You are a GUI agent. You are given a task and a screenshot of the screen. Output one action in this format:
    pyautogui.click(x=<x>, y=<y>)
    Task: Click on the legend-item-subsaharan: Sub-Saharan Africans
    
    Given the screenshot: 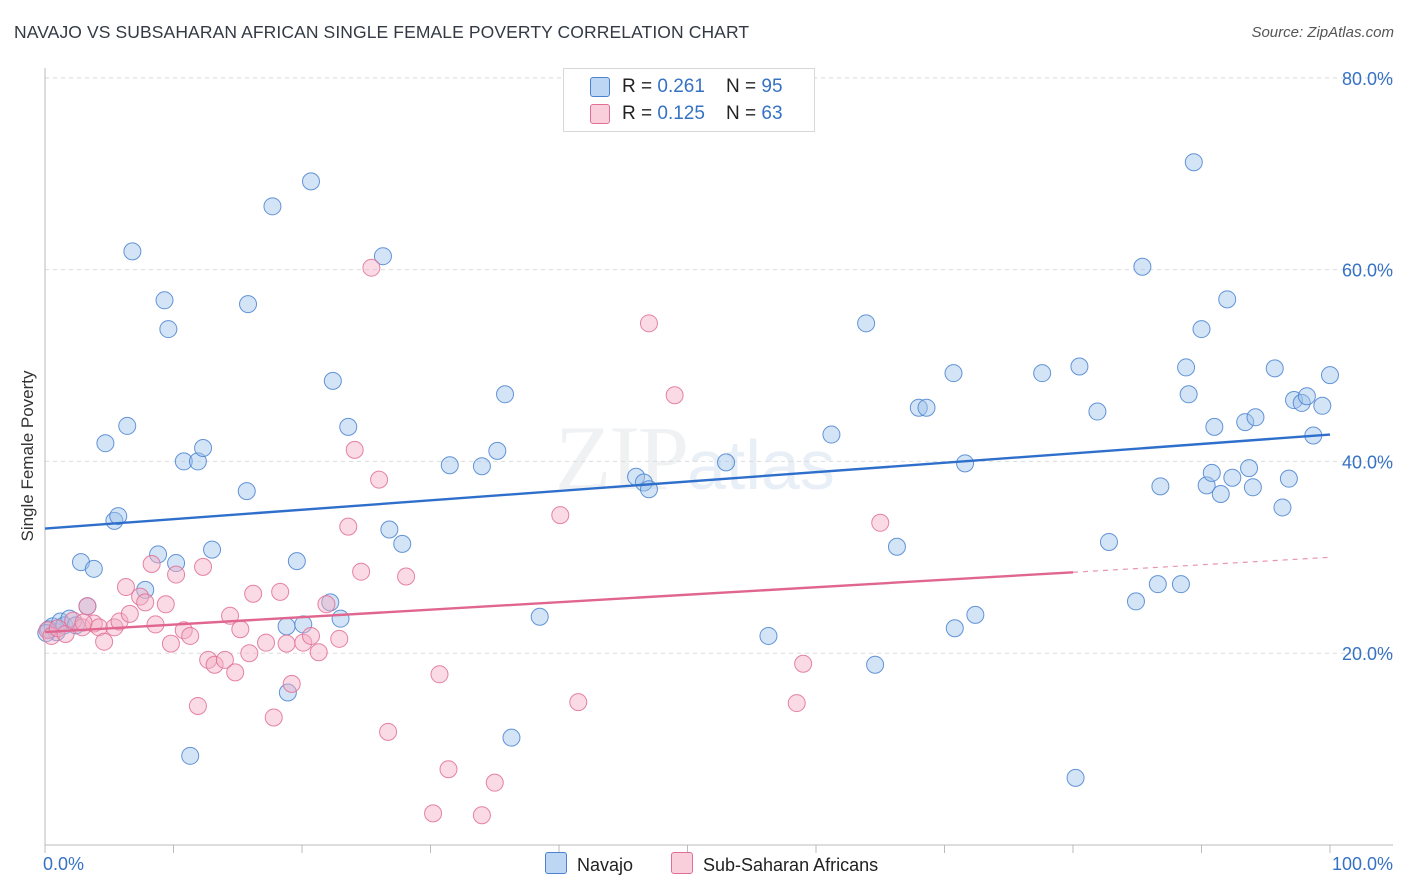 What is the action you would take?
    pyautogui.click(x=774, y=864)
    